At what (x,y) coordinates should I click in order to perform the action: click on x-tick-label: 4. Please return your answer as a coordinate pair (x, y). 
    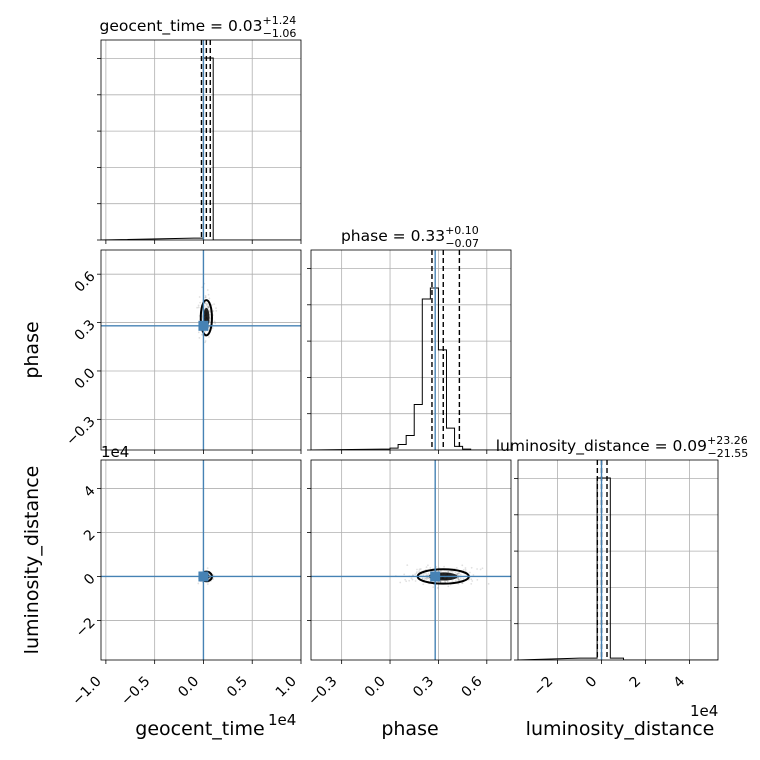
    Looking at the image, I should click on (680, 682).